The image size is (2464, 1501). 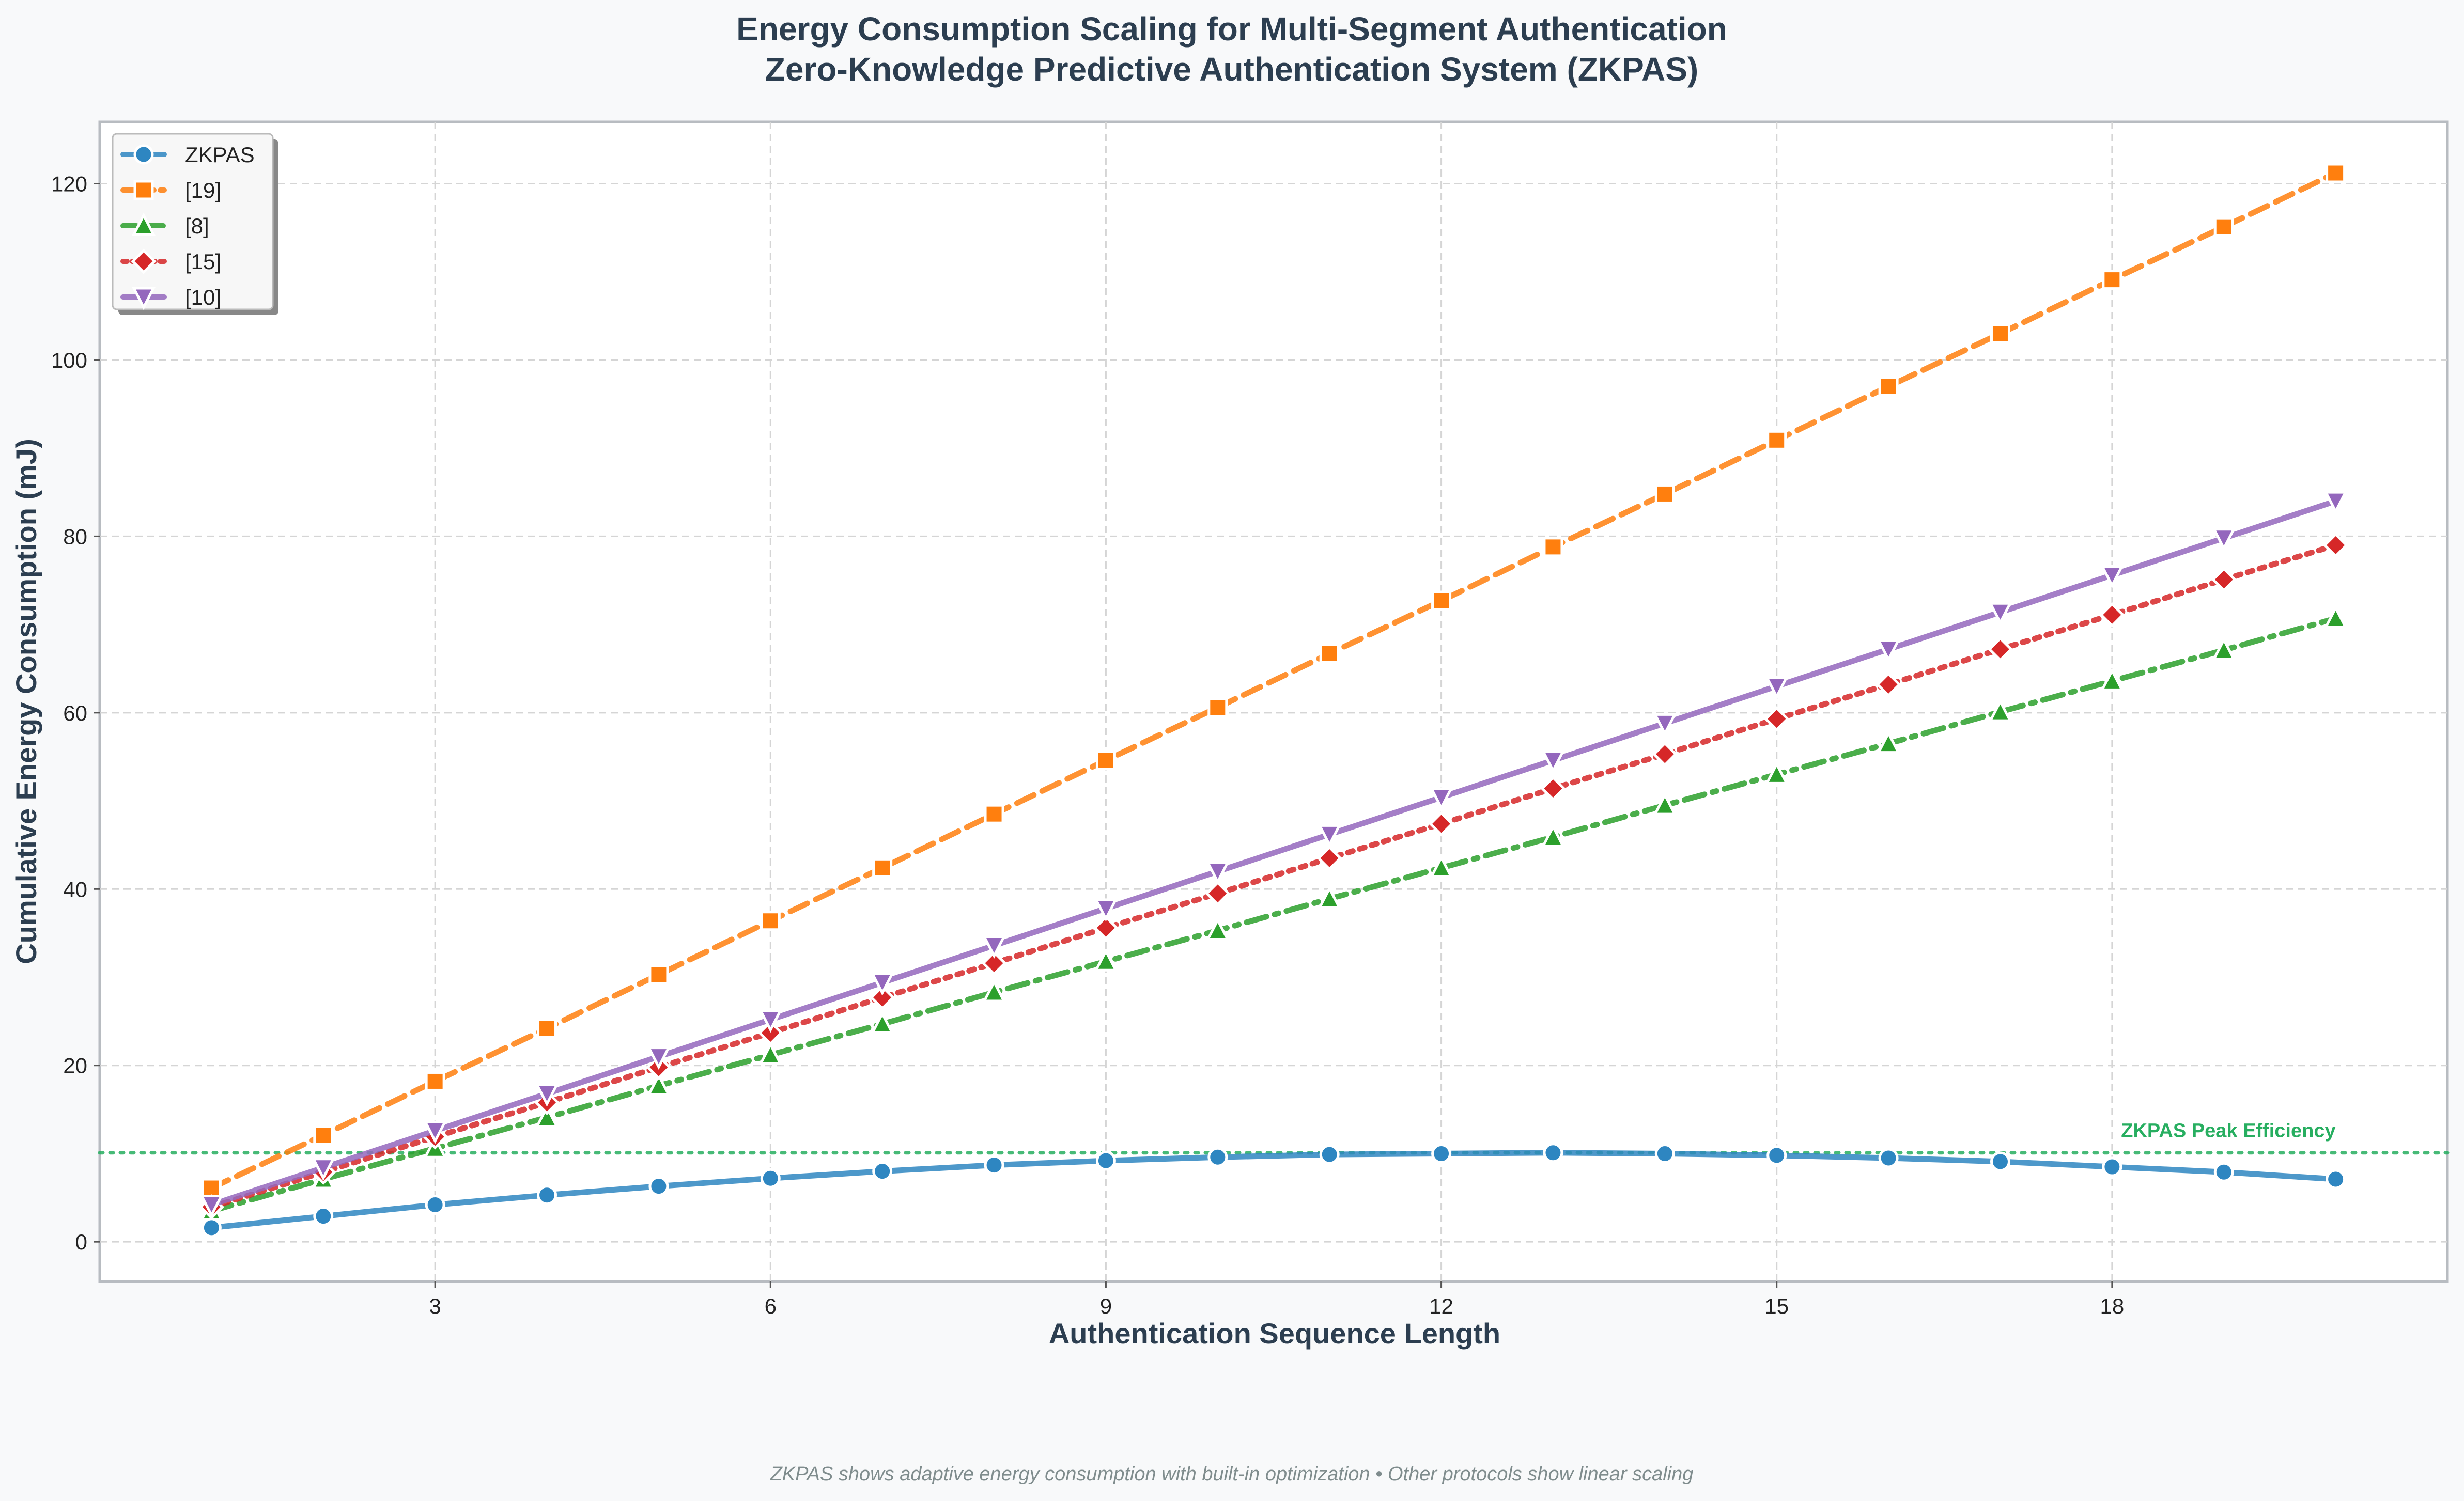 I want to click on series-line, so click(x=1274, y=1190).